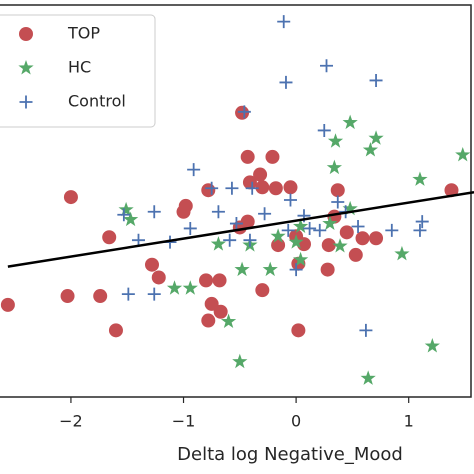  I want to click on legend-label: TOP, so click(83, 33).